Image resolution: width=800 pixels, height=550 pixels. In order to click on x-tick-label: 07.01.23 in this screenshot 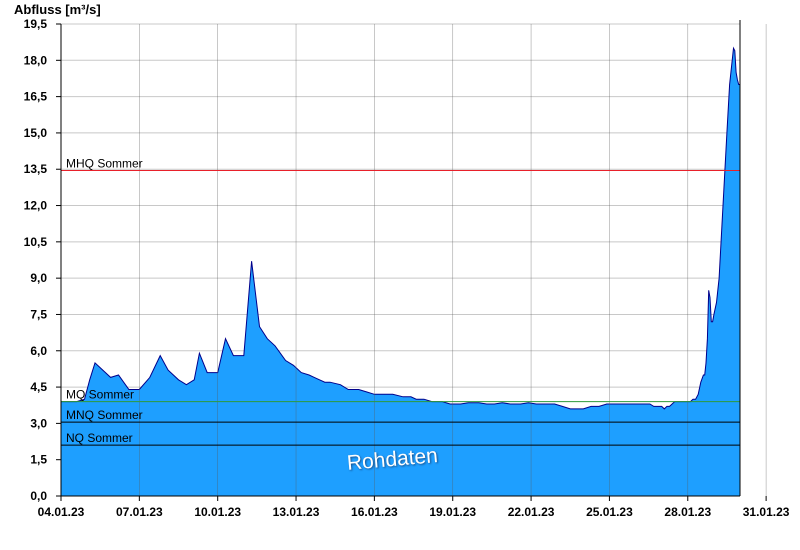, I will do `click(139, 512)`.